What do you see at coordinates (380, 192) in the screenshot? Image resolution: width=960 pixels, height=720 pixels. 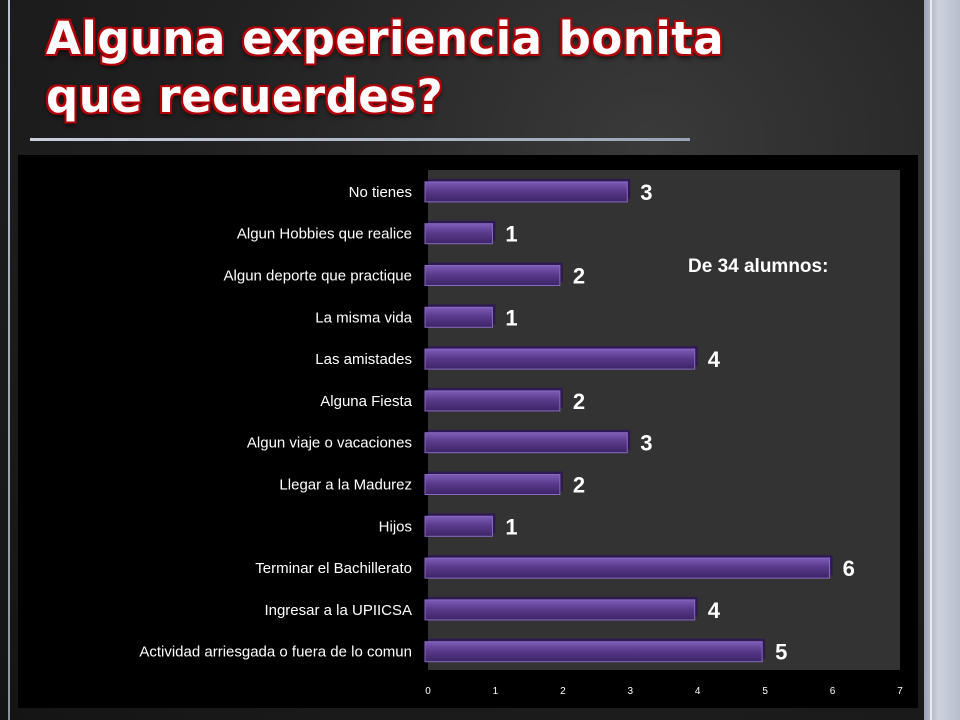 I see `category-label: No tienes` at bounding box center [380, 192].